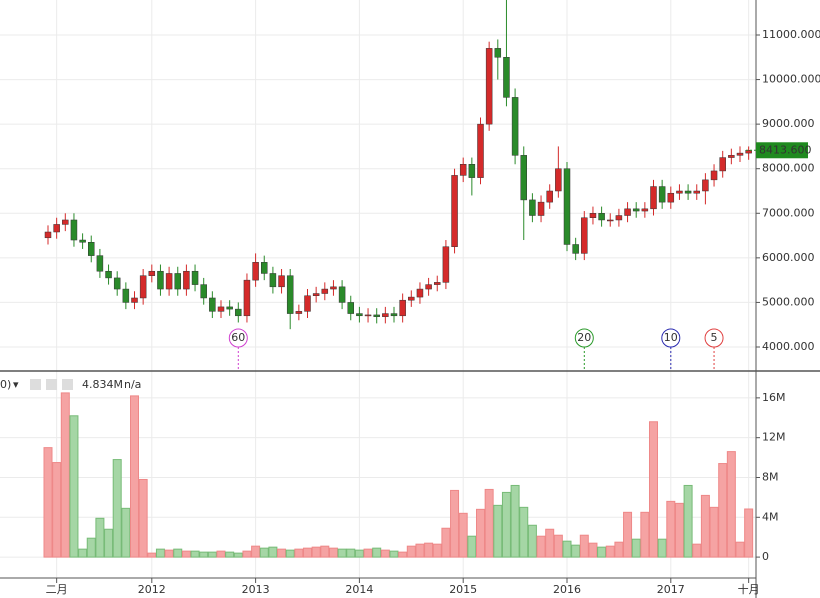 The height and width of the screenshot is (598, 820). What do you see at coordinates (788, 168) in the screenshot?
I see `y-tick-label: 8000.000` at bounding box center [788, 168].